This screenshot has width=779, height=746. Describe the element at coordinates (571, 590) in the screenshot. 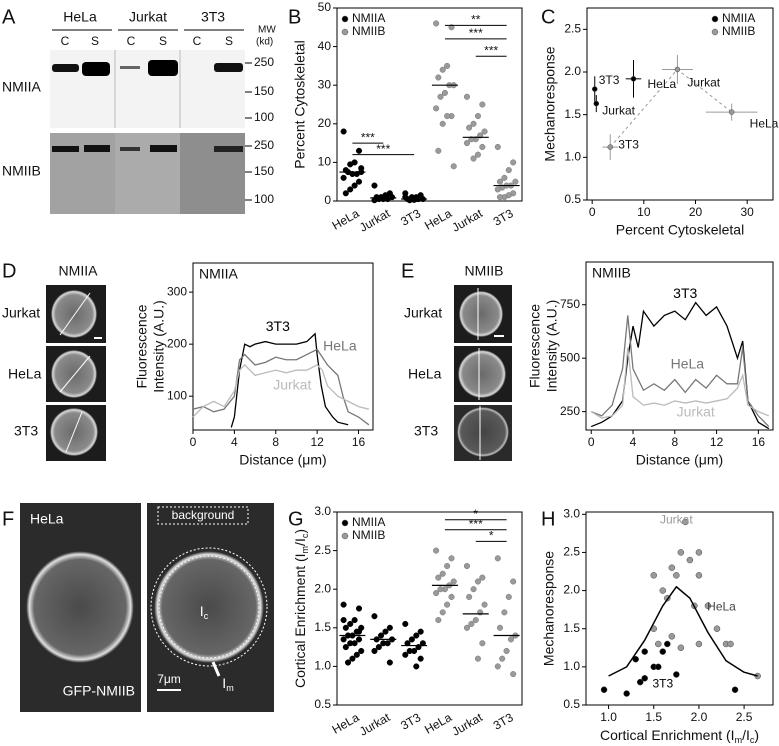

I see `y-tick-label: 2.0` at that location.